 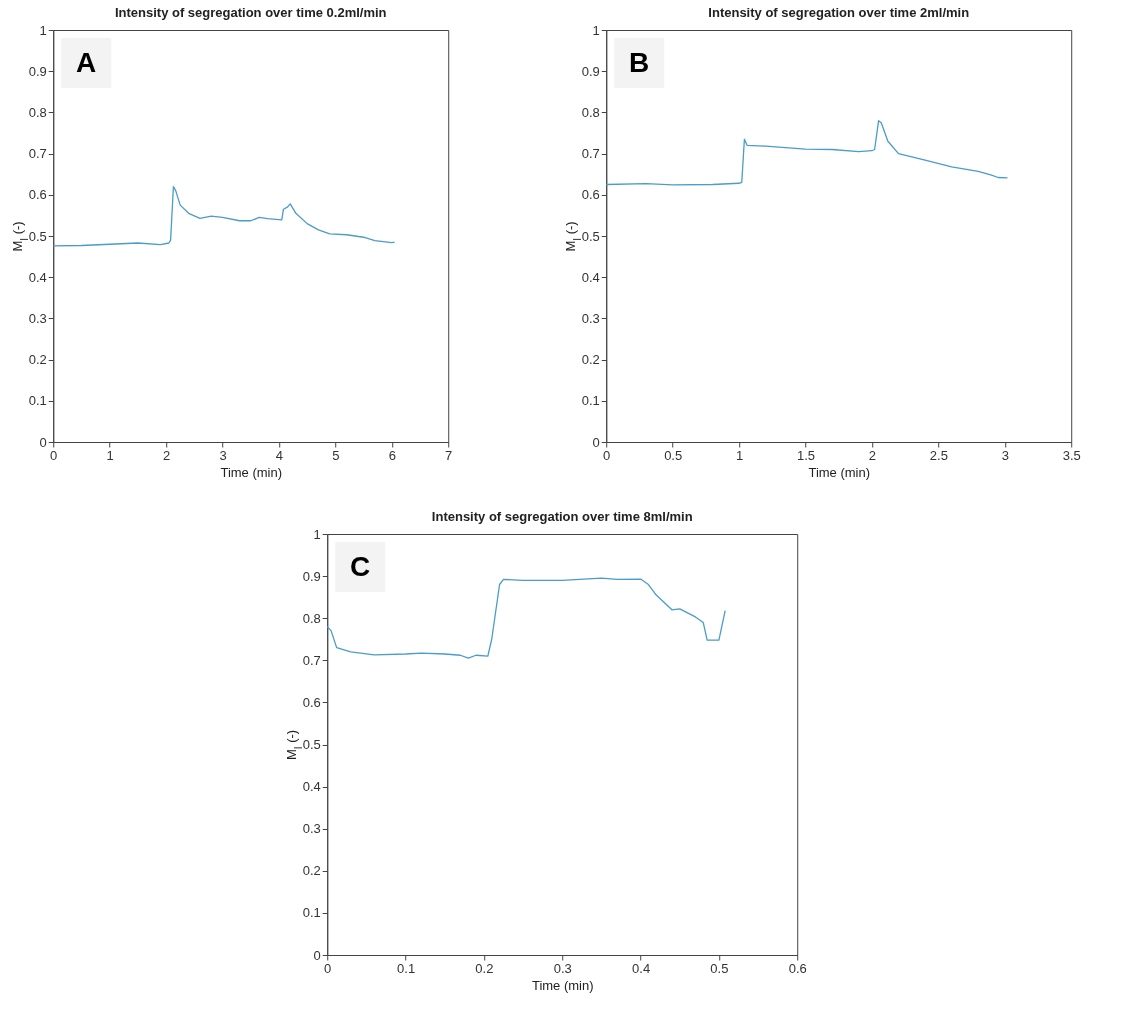 I want to click on x-tick-label: 0.4, so click(x=641, y=968).